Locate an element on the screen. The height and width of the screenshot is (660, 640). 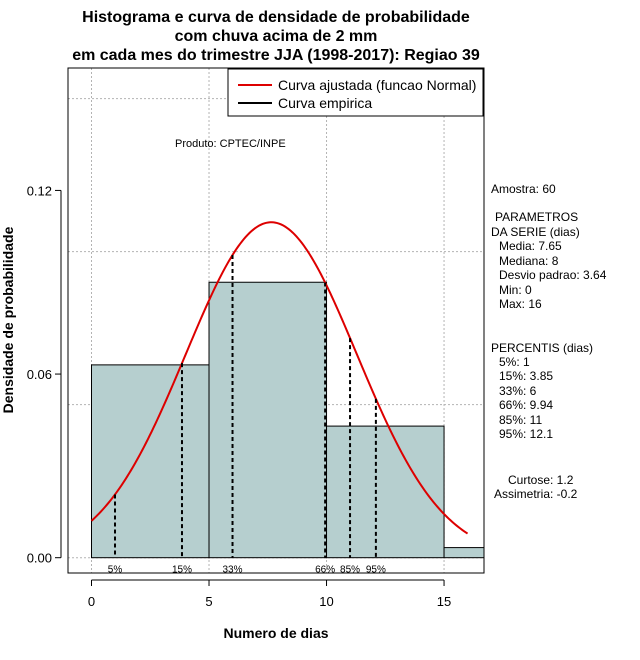
percentil-15: 15%: 3.85 is located at coordinates (526, 376).